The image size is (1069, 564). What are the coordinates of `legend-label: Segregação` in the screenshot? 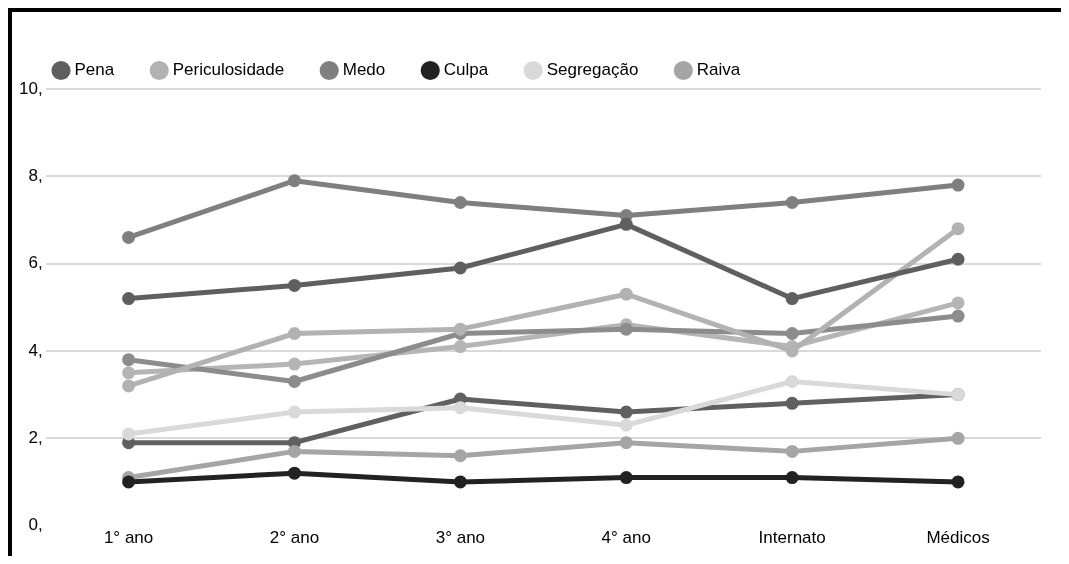 It's located at (592, 70).